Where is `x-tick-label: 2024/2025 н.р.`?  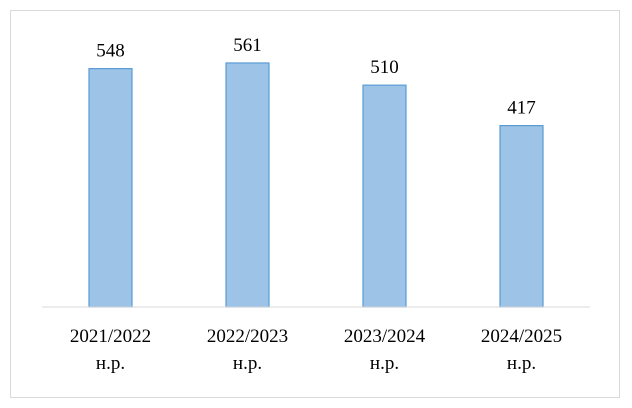 x-tick-label: 2024/2025 н.р. is located at coordinates (521, 350).